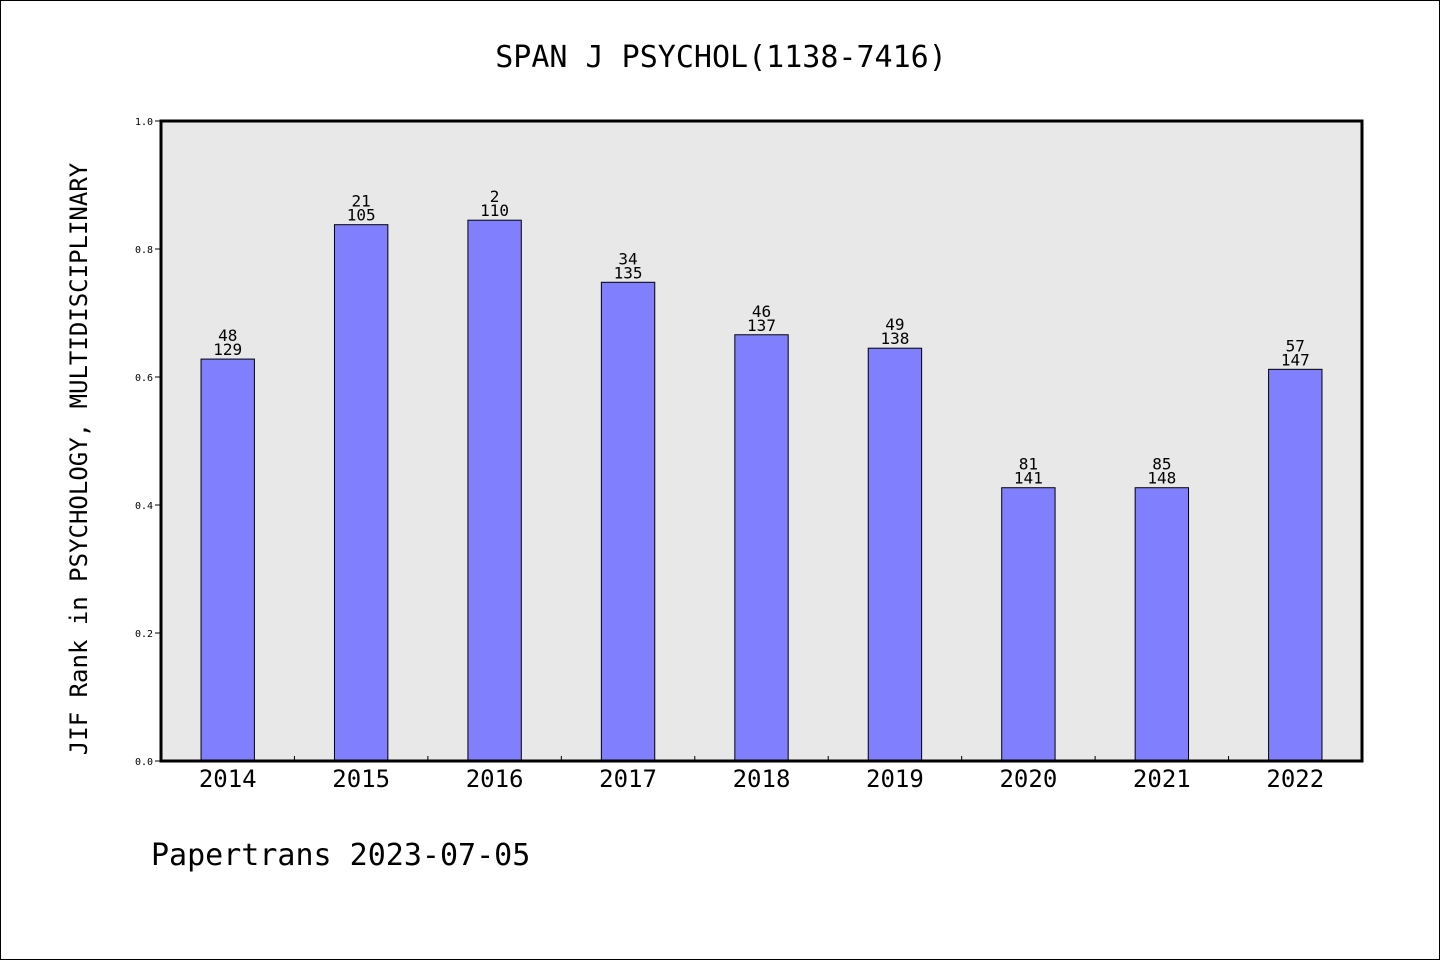 The image size is (1440, 961). Describe the element at coordinates (628, 272) in the screenshot. I see `bar-total-label: 135` at that location.